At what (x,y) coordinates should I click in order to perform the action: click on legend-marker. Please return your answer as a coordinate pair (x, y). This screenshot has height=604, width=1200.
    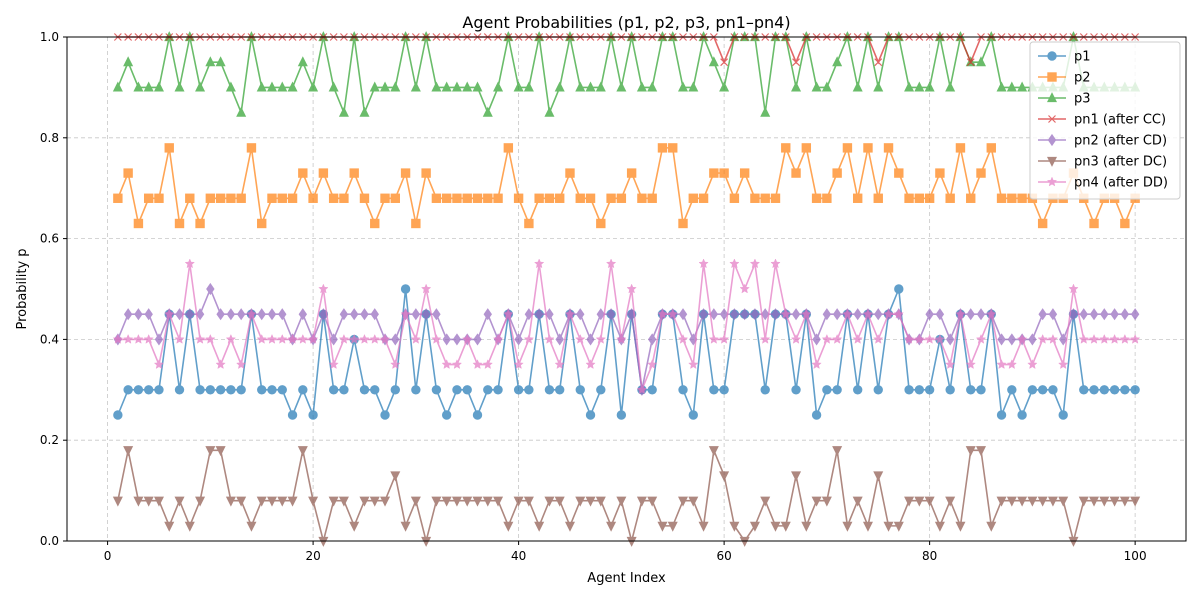
    Looking at the image, I should click on (1052, 140).